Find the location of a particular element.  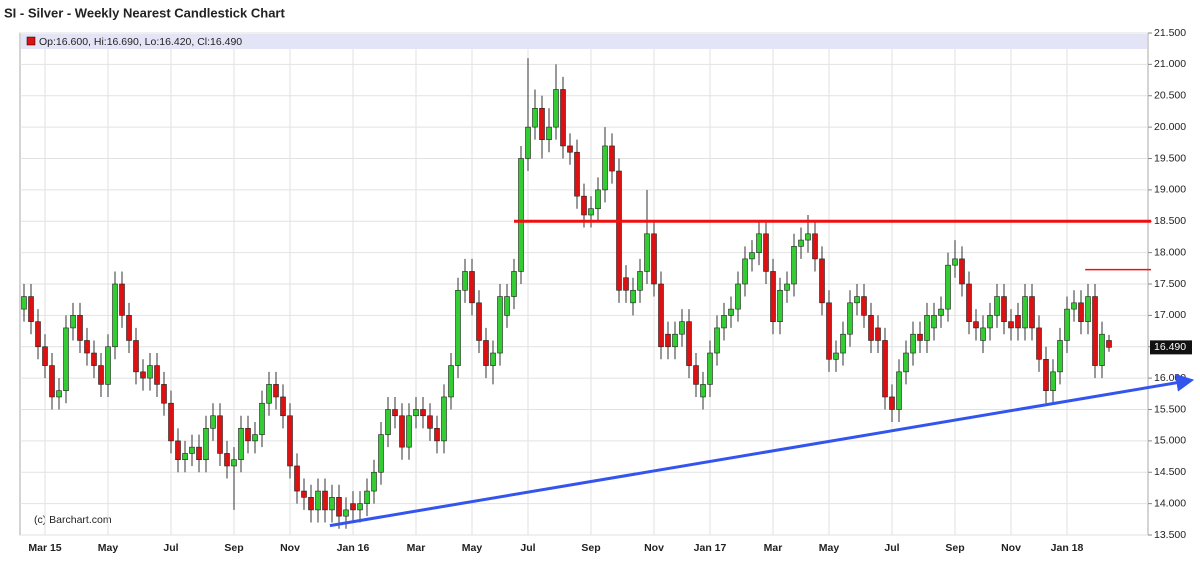

y-tick-label: 21.000 is located at coordinates (1170, 64).